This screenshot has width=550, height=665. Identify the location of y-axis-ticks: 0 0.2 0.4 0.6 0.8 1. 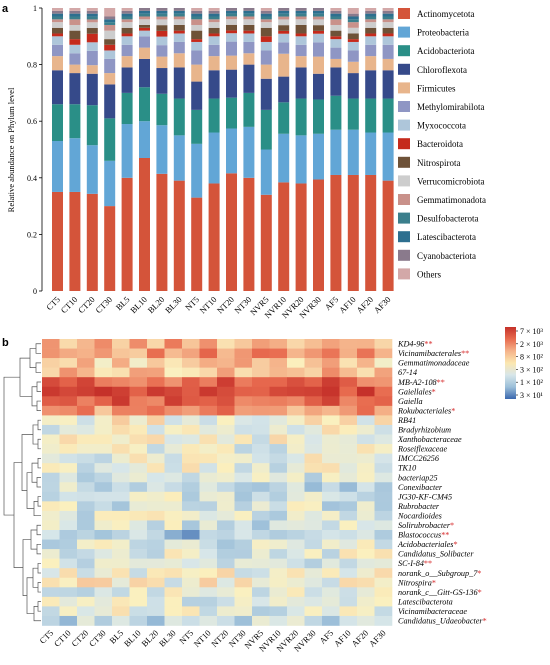
(34, 150).